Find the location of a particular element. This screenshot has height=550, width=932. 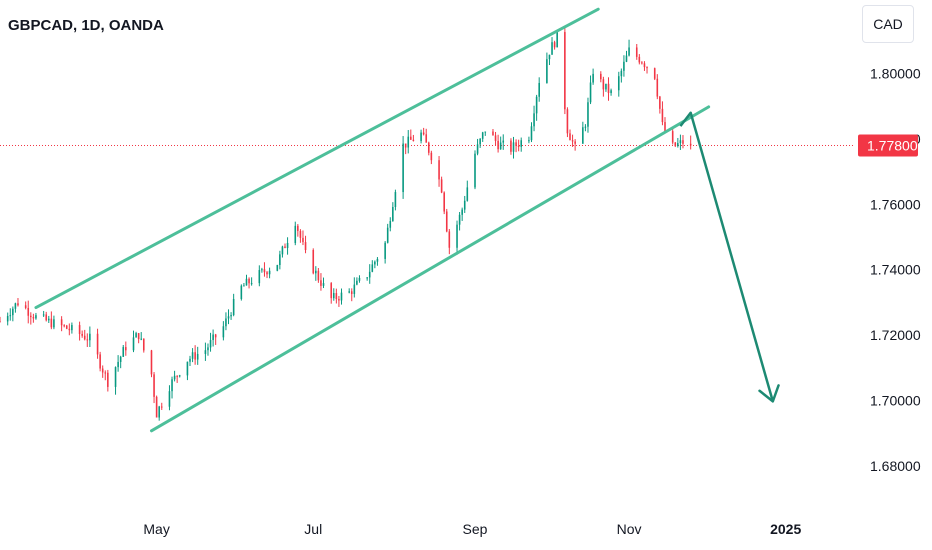

forecast-arrow is located at coordinates (727, 256).